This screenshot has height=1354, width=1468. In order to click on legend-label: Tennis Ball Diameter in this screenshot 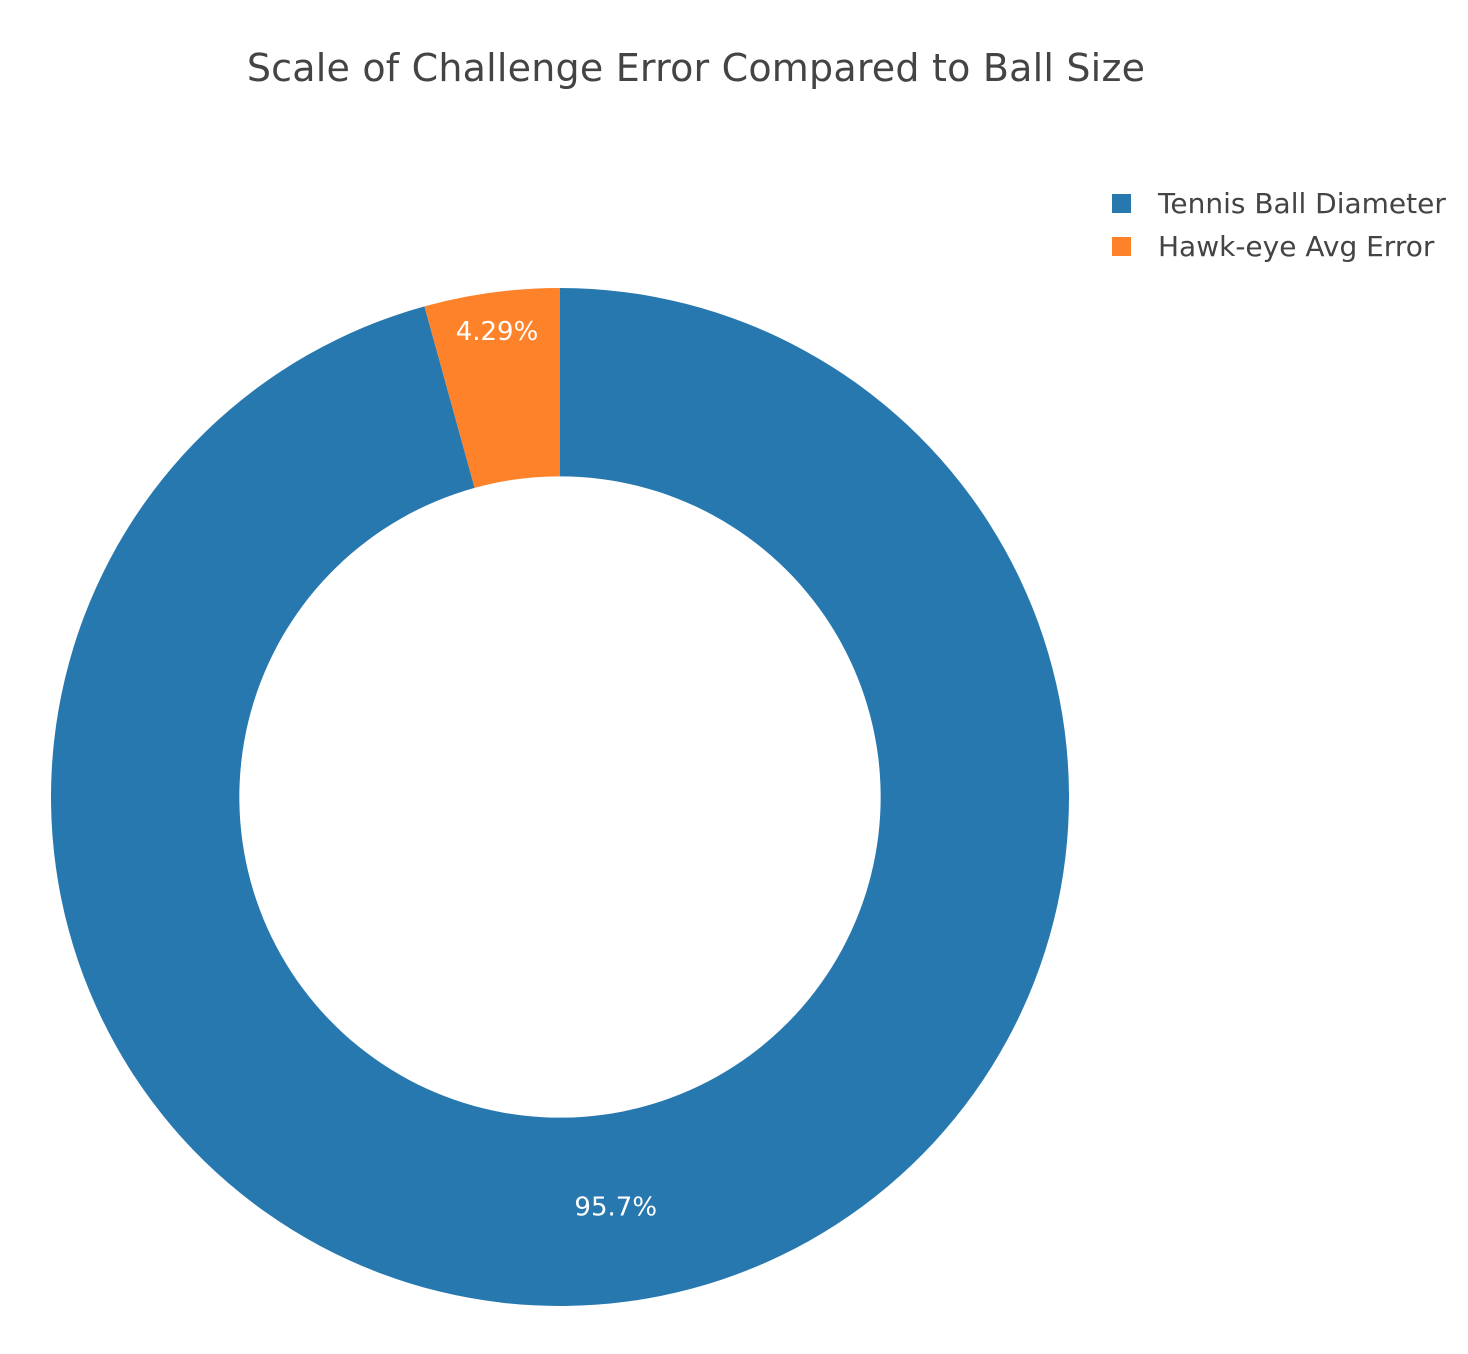, I will do `click(1302, 203)`.